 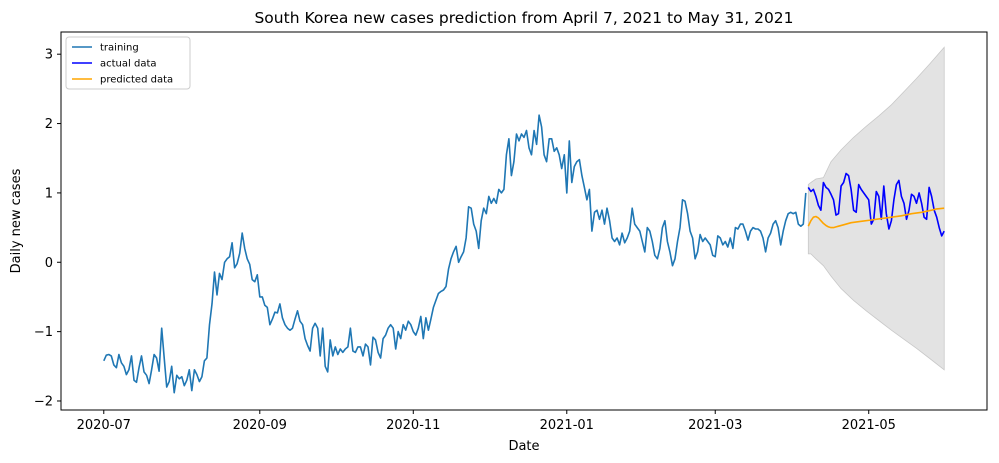 I want to click on y-tick-label: −1, so click(x=43, y=332).